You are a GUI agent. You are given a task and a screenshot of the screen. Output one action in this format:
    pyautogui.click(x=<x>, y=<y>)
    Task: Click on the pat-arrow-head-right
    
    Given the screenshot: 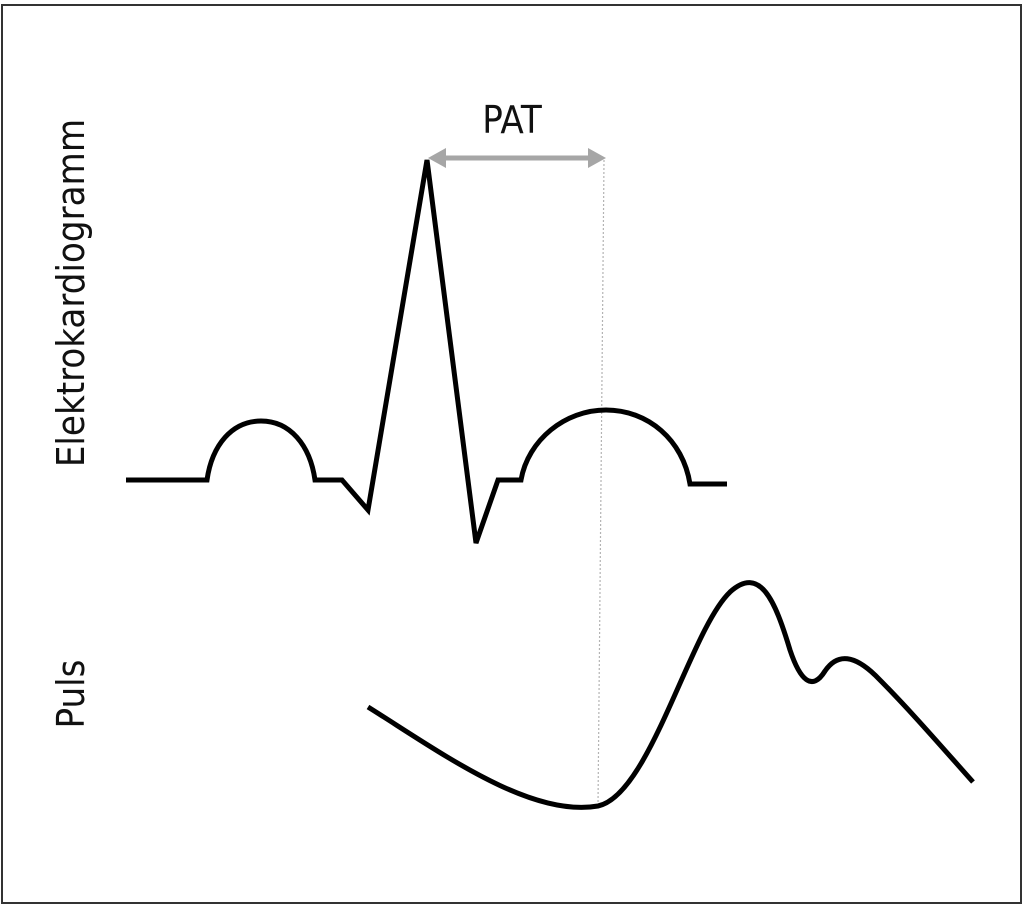 What is the action you would take?
    pyautogui.click(x=597, y=158)
    